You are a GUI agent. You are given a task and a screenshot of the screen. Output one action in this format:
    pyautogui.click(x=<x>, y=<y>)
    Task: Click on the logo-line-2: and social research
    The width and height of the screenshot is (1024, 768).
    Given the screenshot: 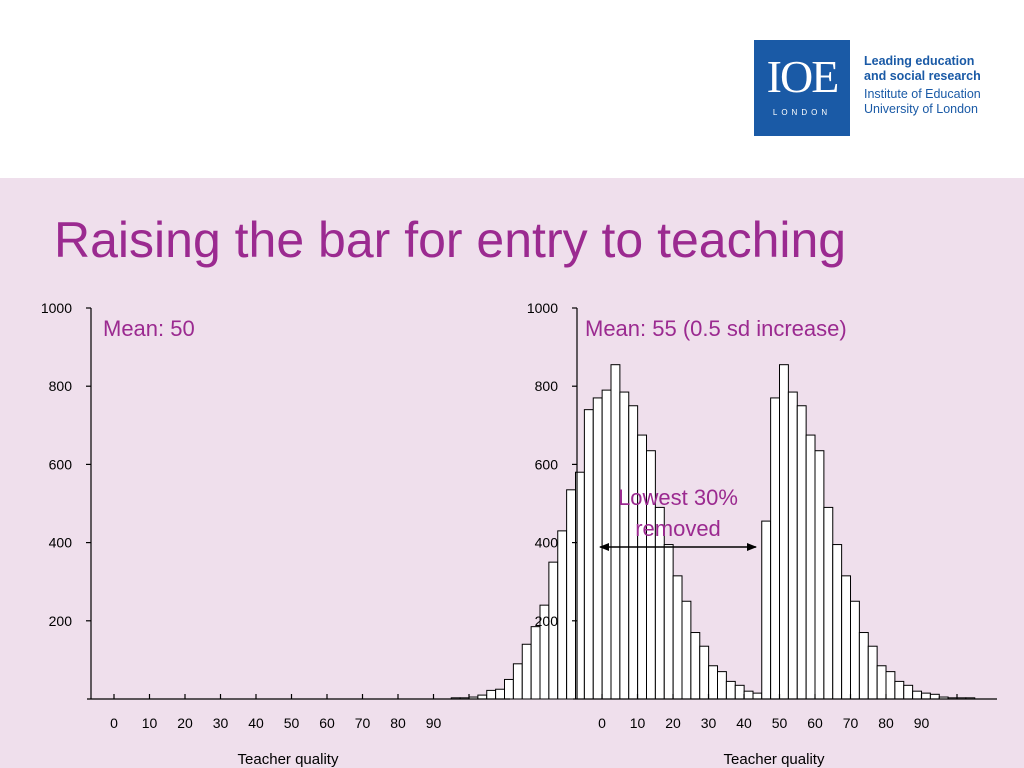 What is the action you would take?
    pyautogui.click(x=922, y=76)
    